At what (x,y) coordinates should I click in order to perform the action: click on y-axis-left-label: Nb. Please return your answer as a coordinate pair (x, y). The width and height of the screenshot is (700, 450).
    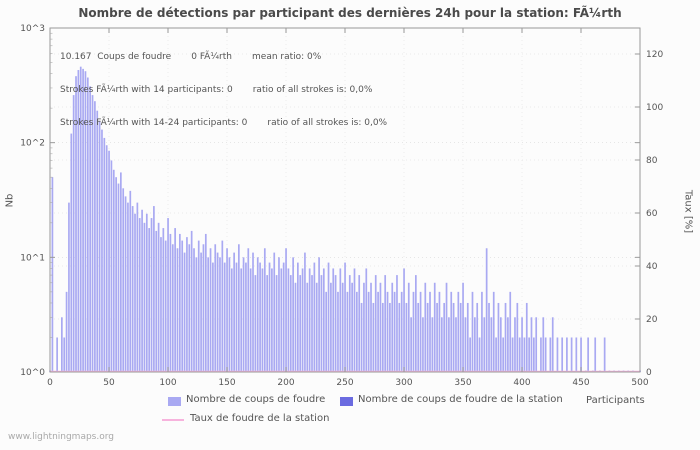
    Looking at the image, I should click on (10, 200).